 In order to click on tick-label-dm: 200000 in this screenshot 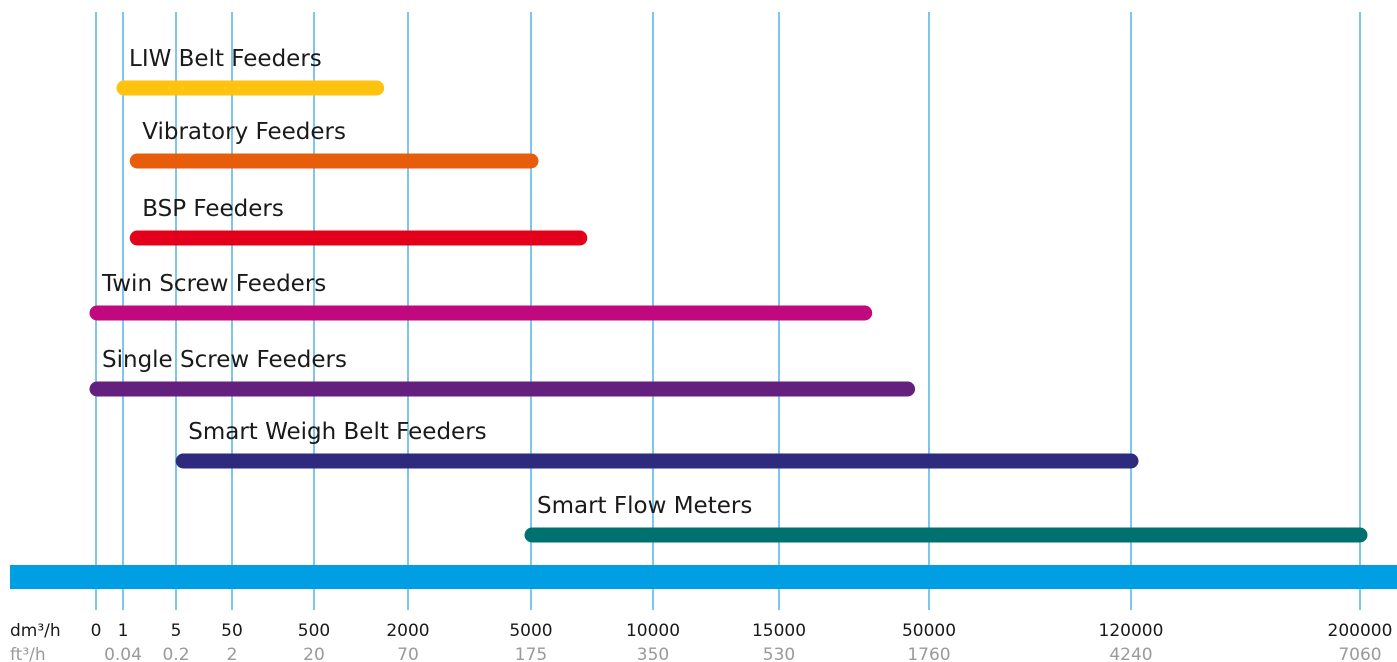, I will do `click(1360, 631)`.